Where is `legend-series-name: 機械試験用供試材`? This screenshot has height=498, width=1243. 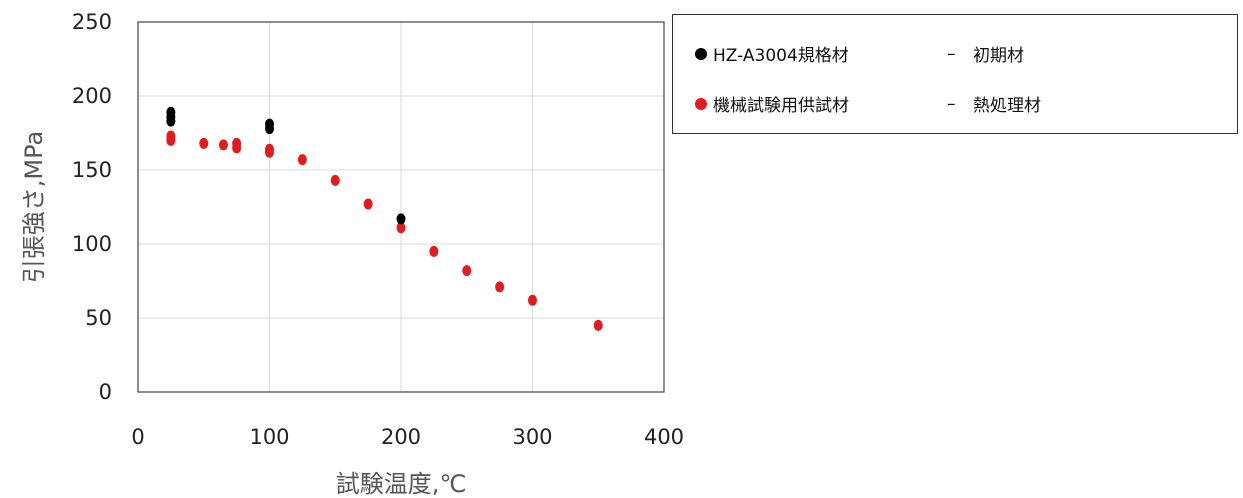
legend-series-name: 機械試験用供試材 is located at coordinates (781, 106).